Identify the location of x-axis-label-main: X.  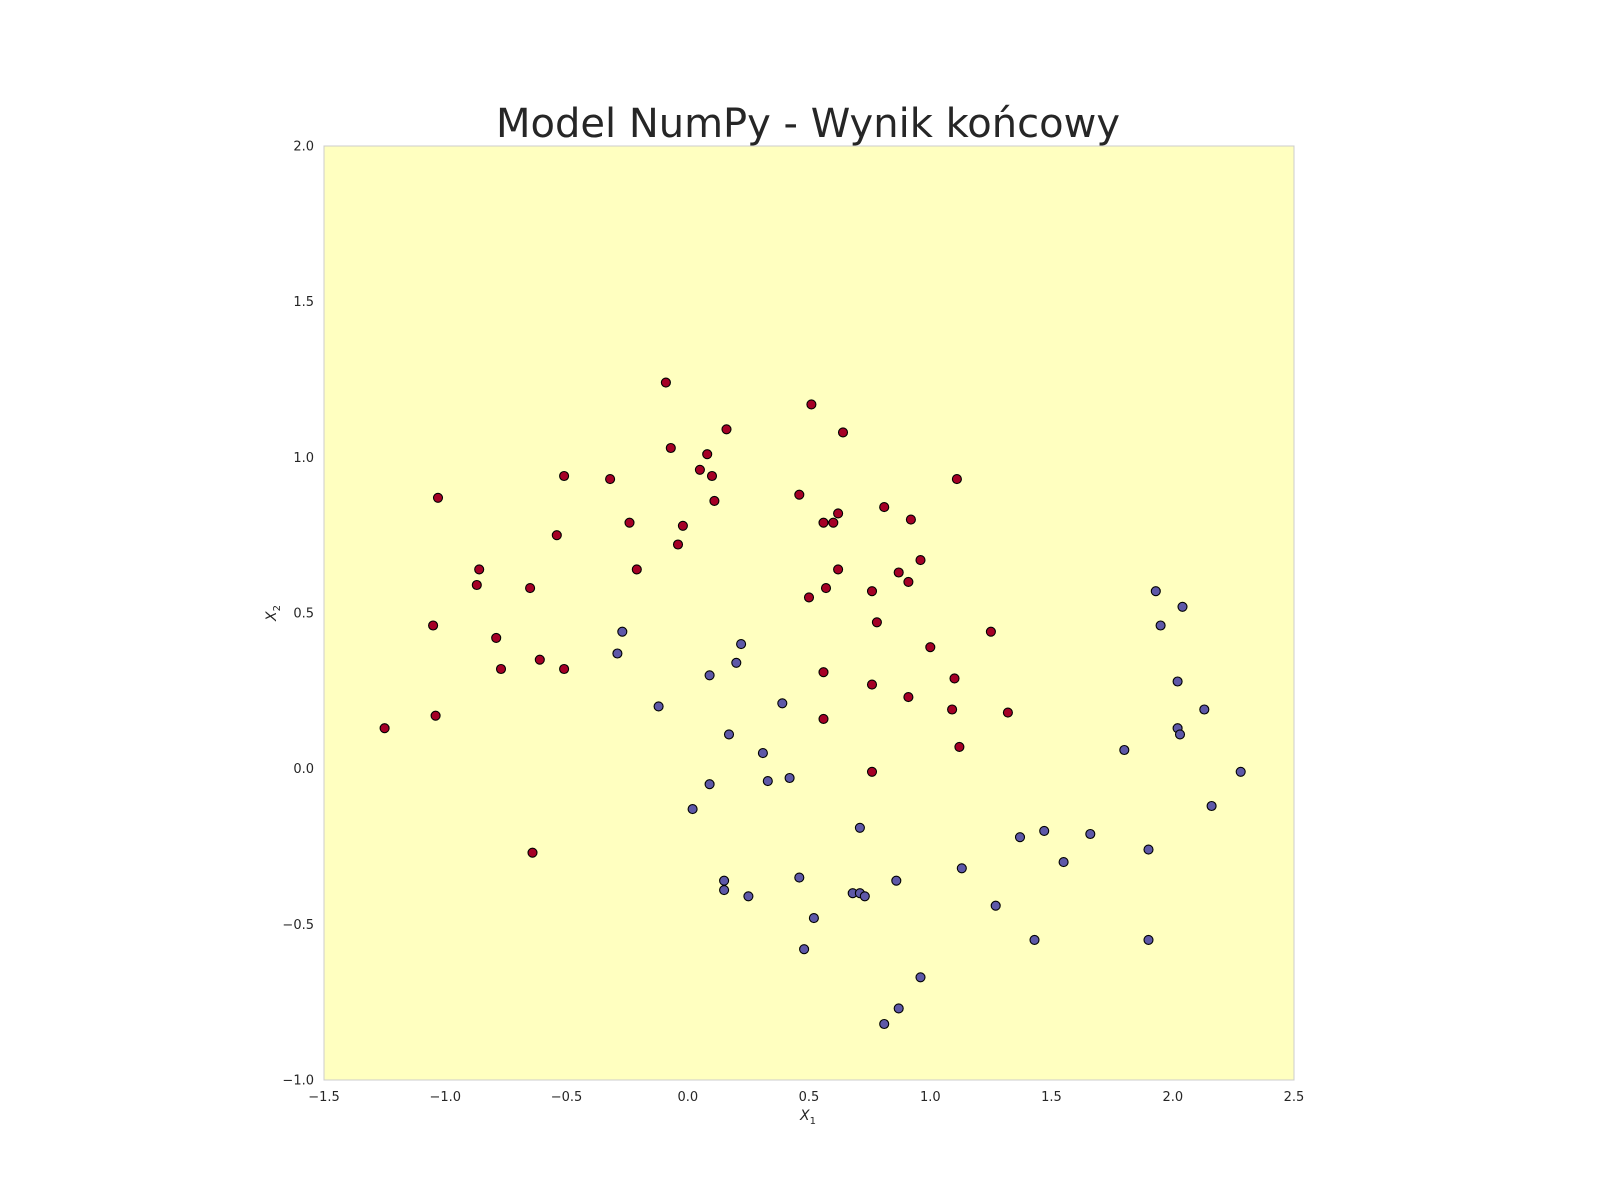
(804, 1116).